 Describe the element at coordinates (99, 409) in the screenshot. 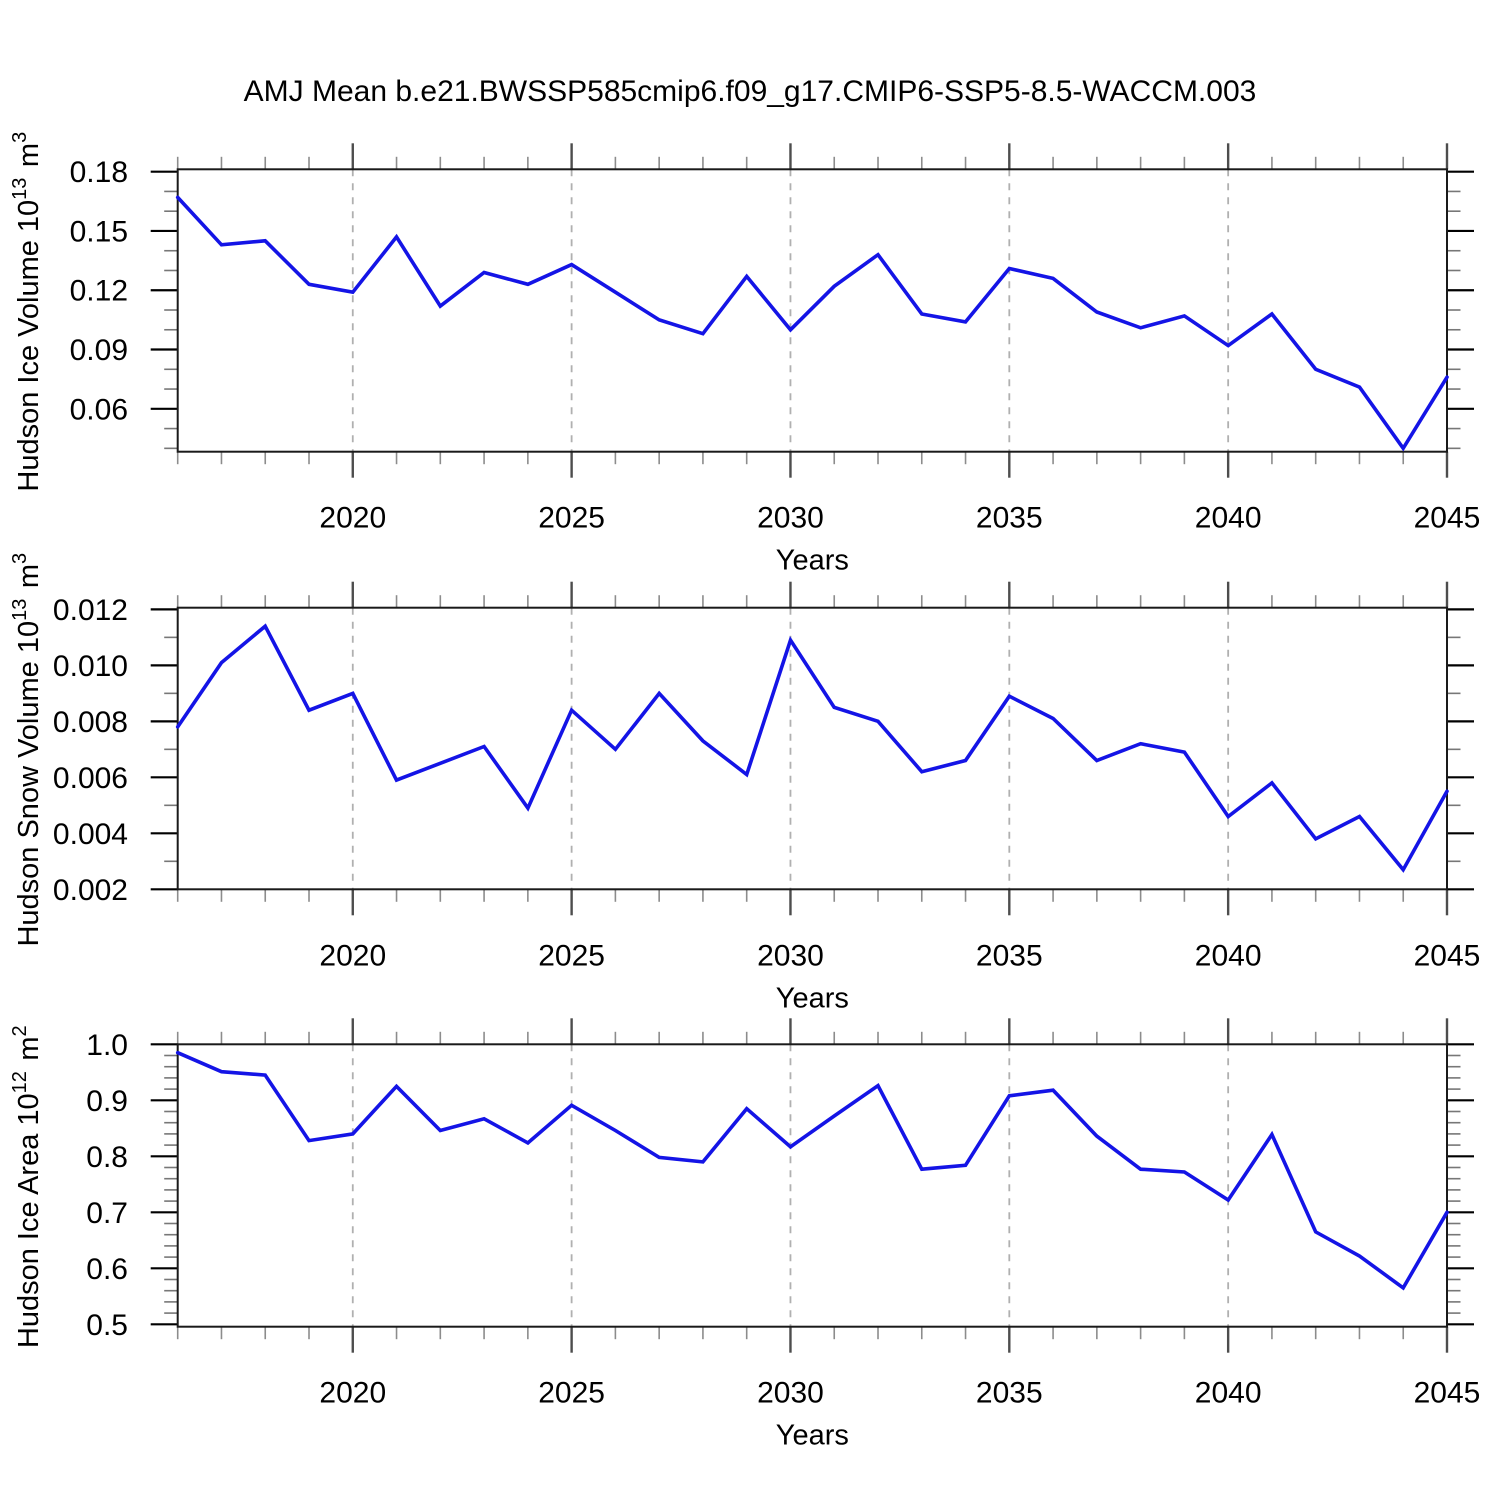

I see `y-tick-label: 0.06` at that location.